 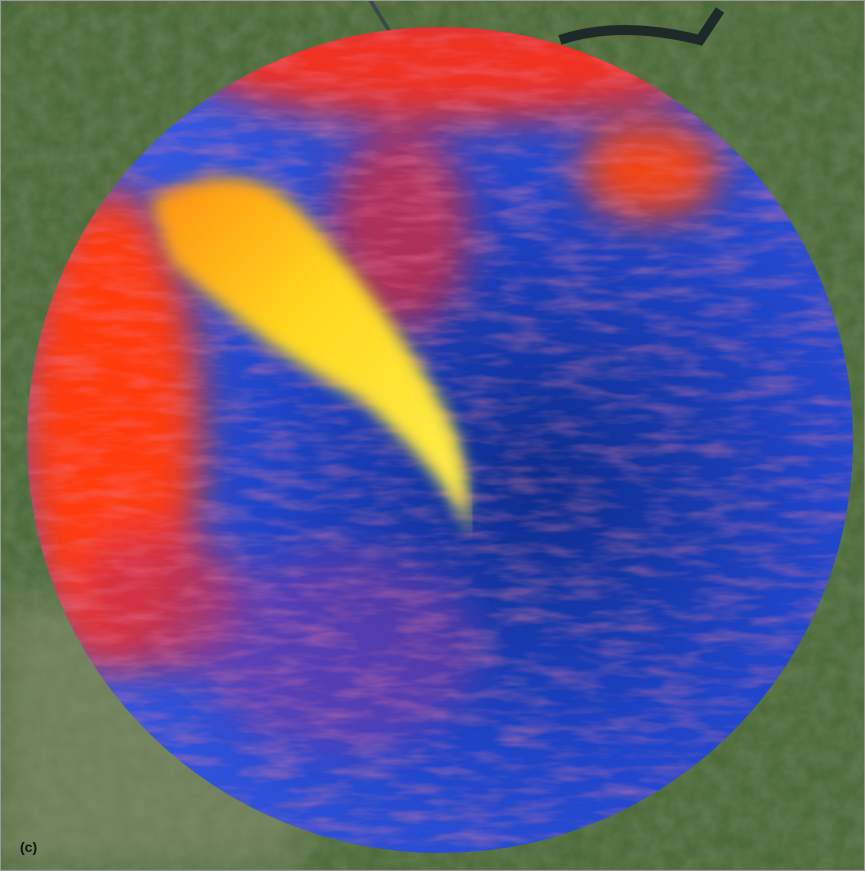 I want to click on river, so click(x=641, y=26).